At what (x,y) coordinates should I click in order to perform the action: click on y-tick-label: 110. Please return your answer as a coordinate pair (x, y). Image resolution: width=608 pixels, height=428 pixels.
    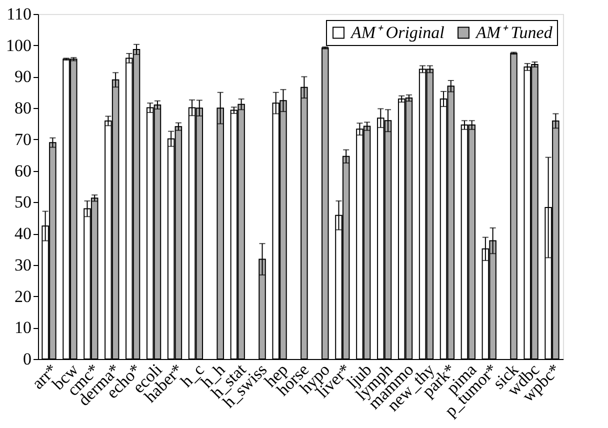
    Looking at the image, I should click on (19, 14).